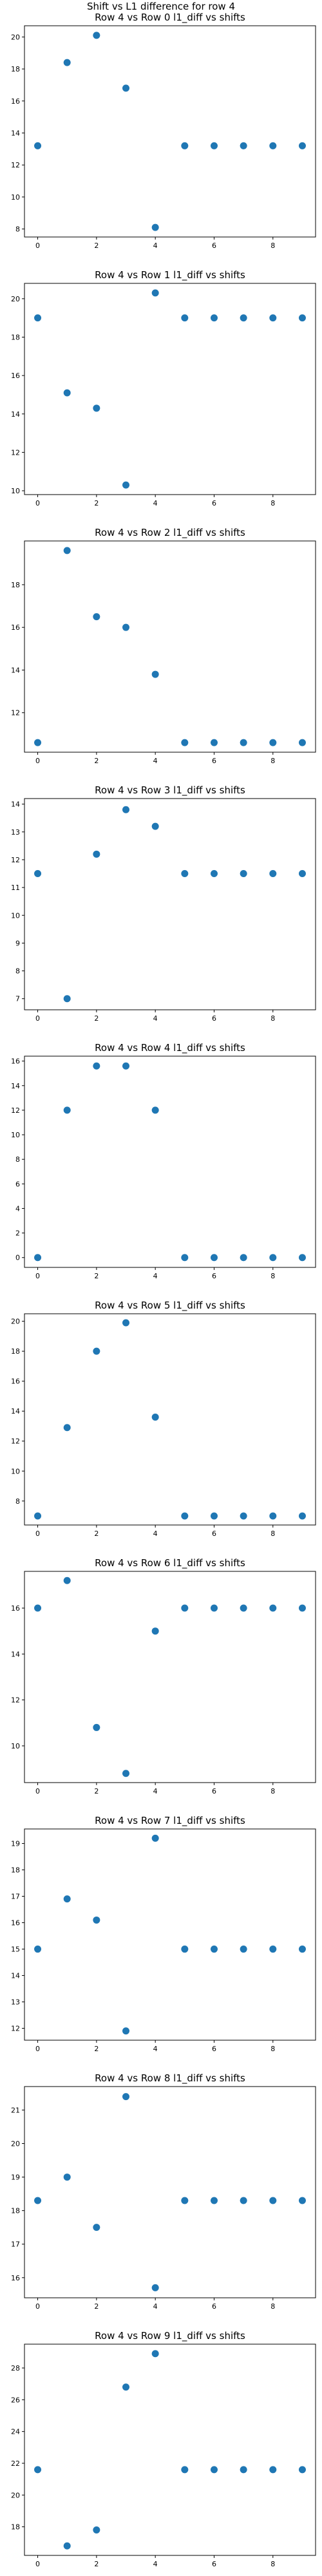 This screenshot has height=2576, width=322. I want to click on y-tick-label: 21, so click(15, 2110).